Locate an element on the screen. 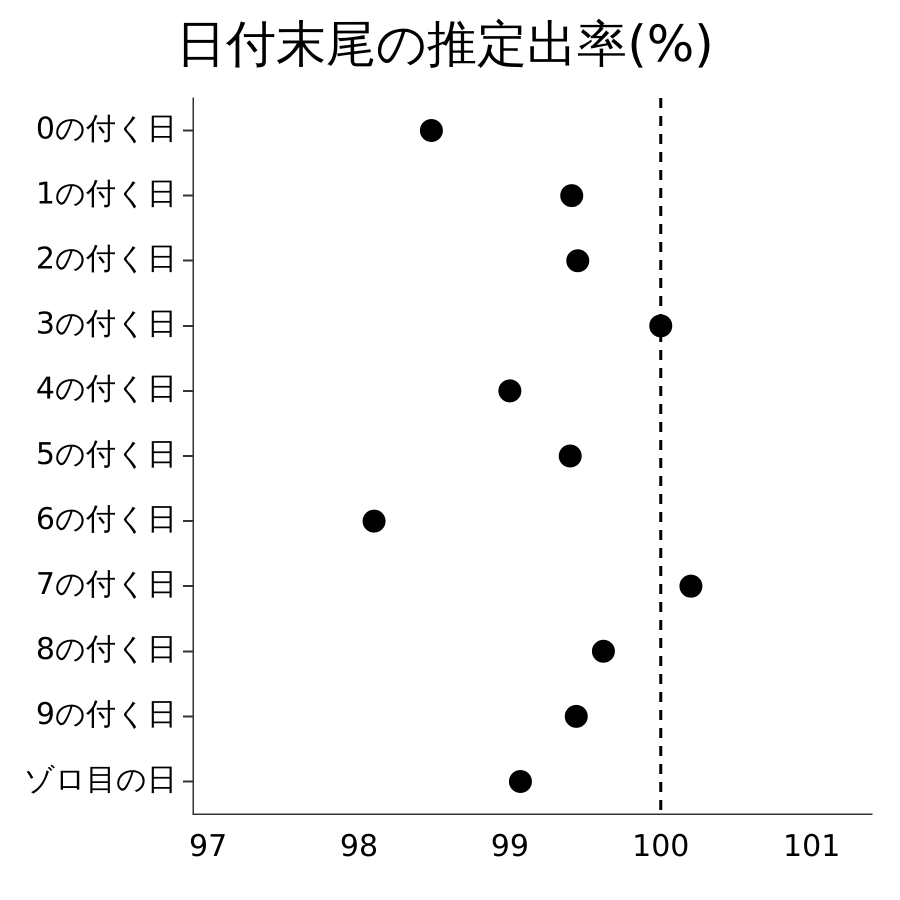 The width and height of the screenshot is (900, 900). x-tick-label: 98 is located at coordinates (359, 846).